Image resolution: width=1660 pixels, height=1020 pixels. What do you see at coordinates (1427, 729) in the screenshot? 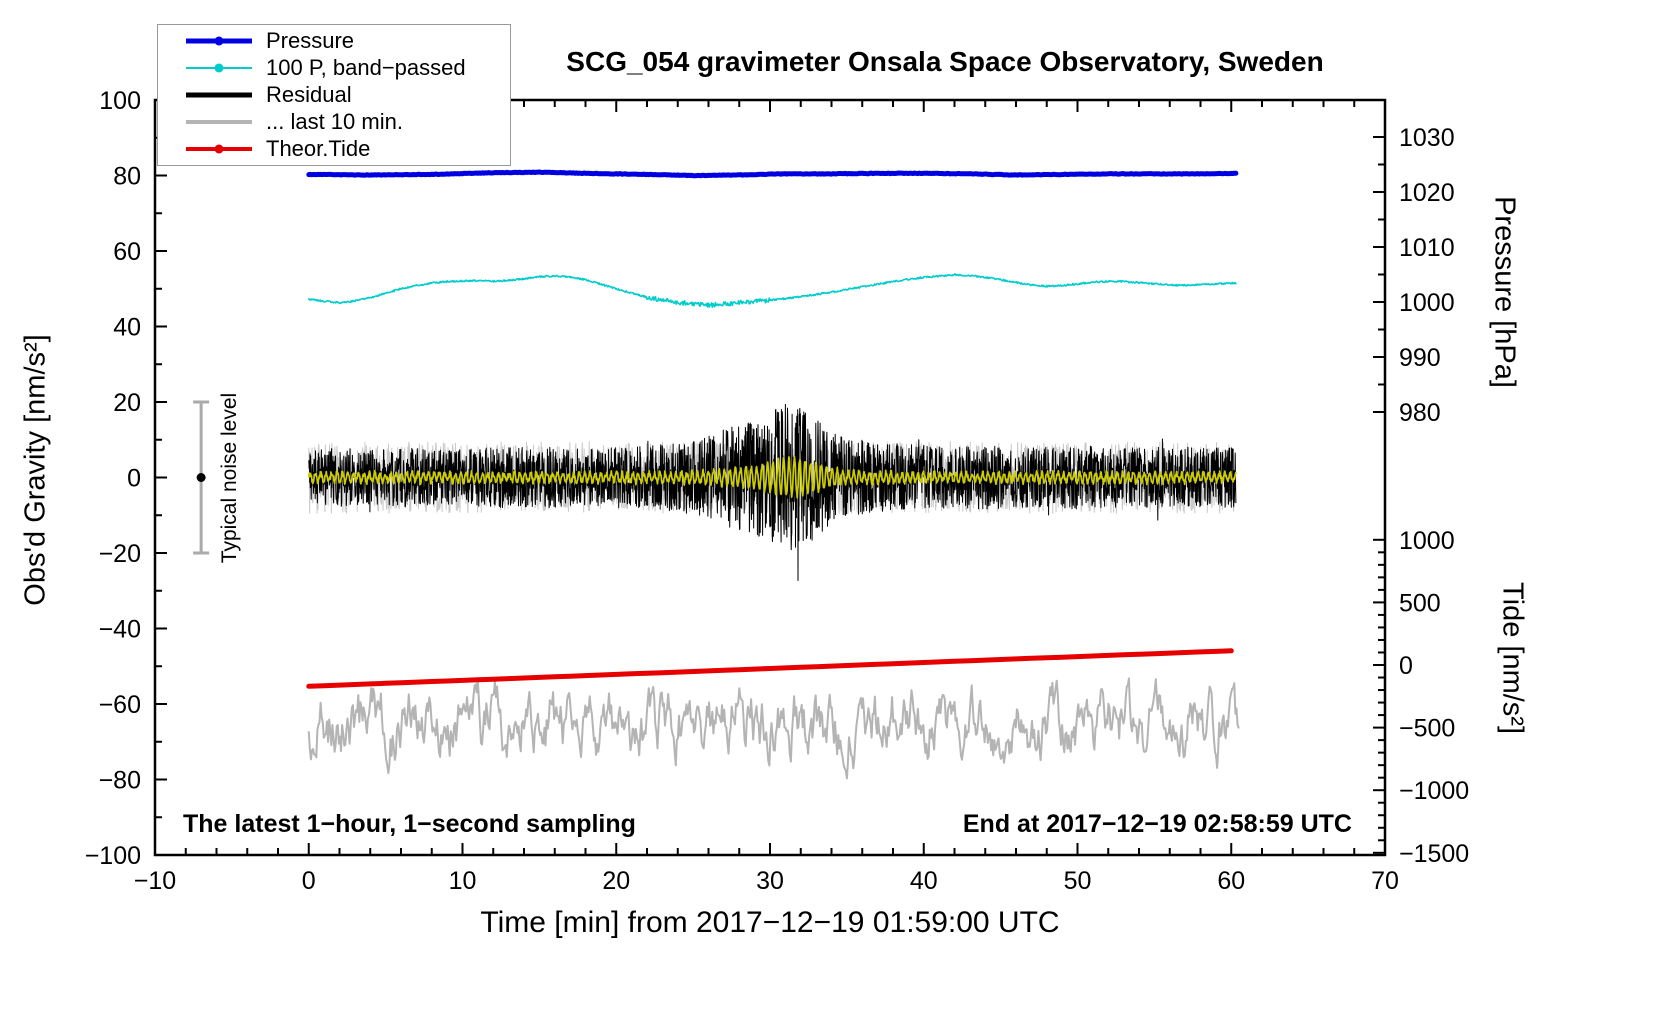
I see `tick-label: −500` at bounding box center [1427, 729].